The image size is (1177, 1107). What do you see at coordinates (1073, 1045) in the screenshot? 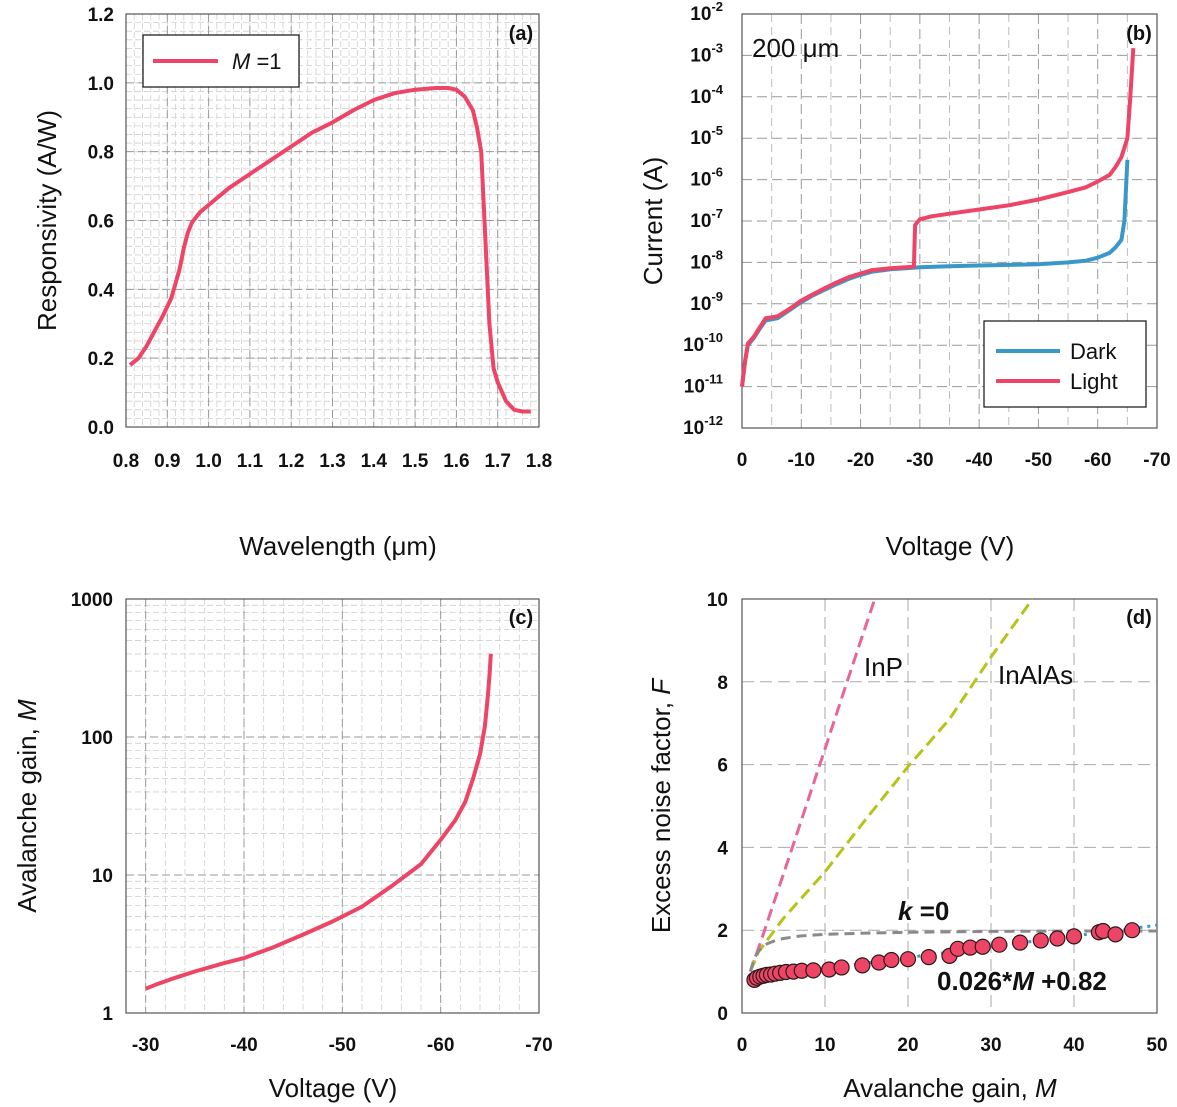
I see `x-tick-label: 40` at bounding box center [1073, 1045].